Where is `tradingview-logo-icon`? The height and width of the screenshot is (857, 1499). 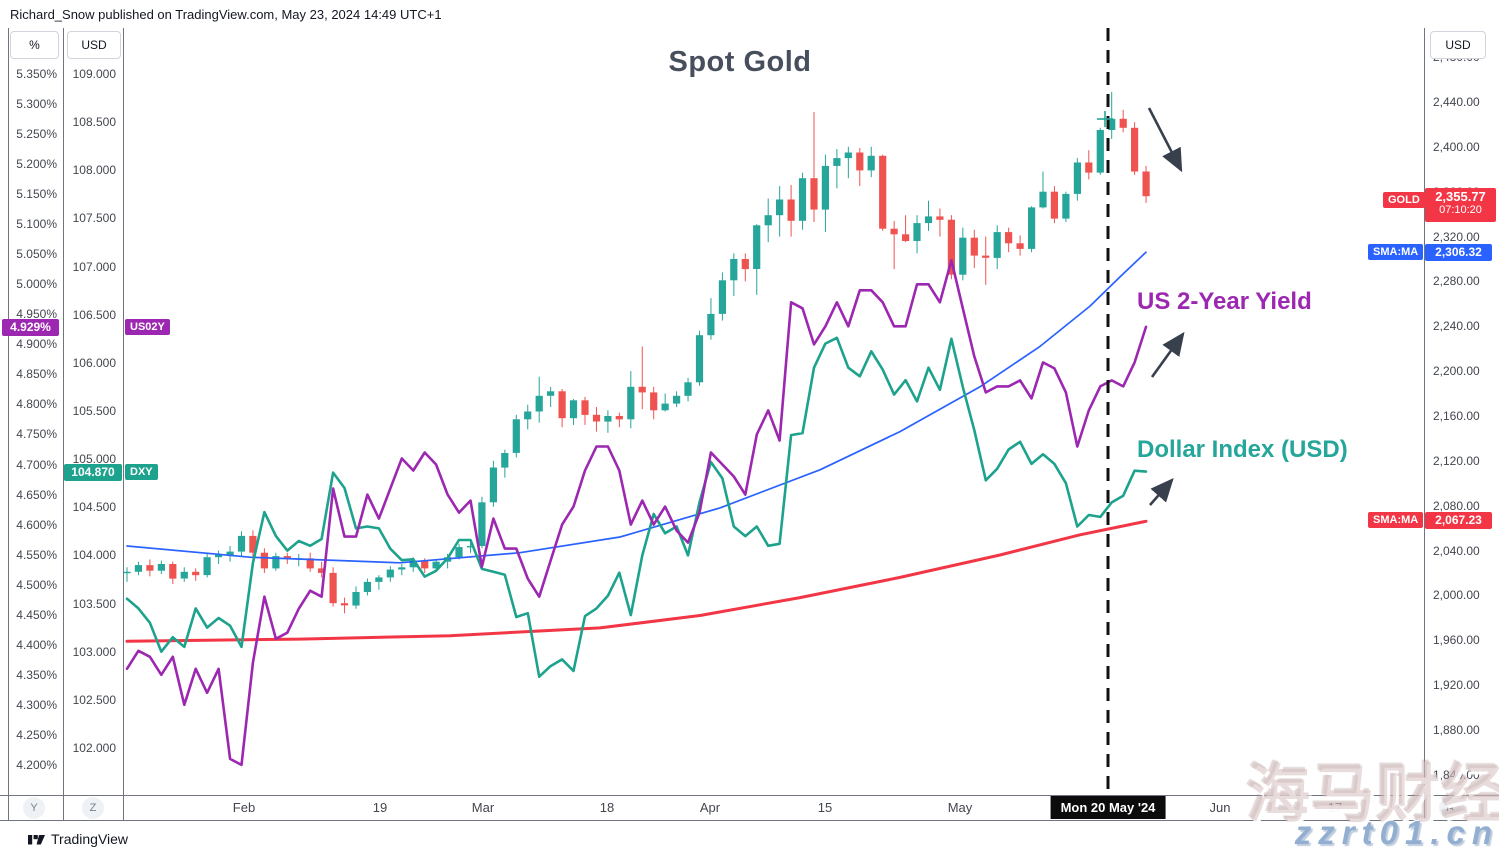
tradingview-logo-icon is located at coordinates (36, 839).